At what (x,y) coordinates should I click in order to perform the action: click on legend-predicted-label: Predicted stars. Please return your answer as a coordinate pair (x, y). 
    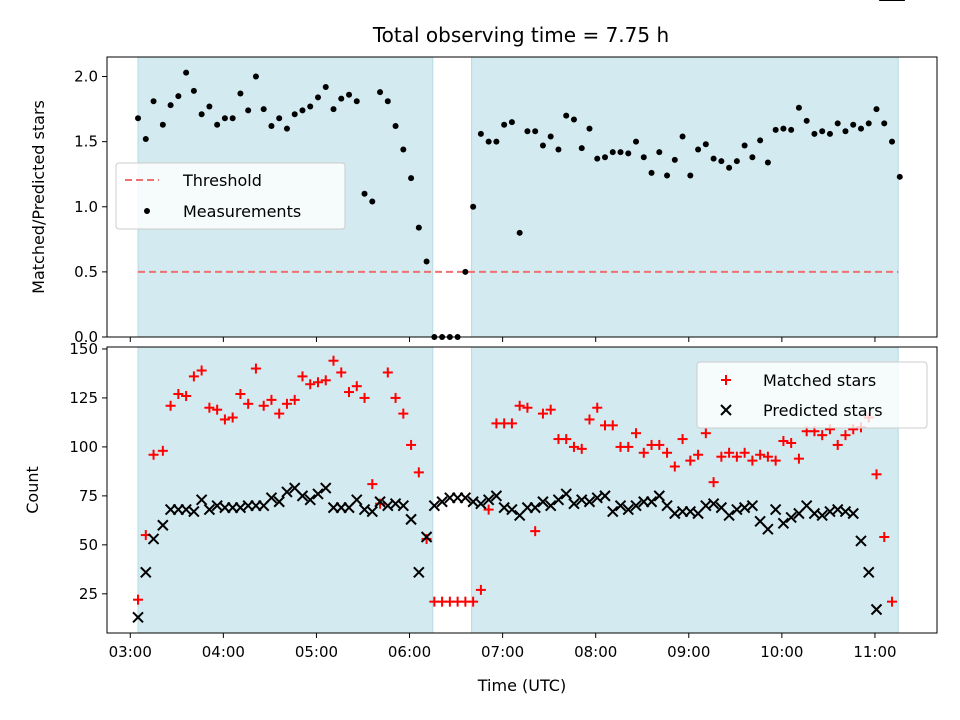
    Looking at the image, I should click on (823, 410).